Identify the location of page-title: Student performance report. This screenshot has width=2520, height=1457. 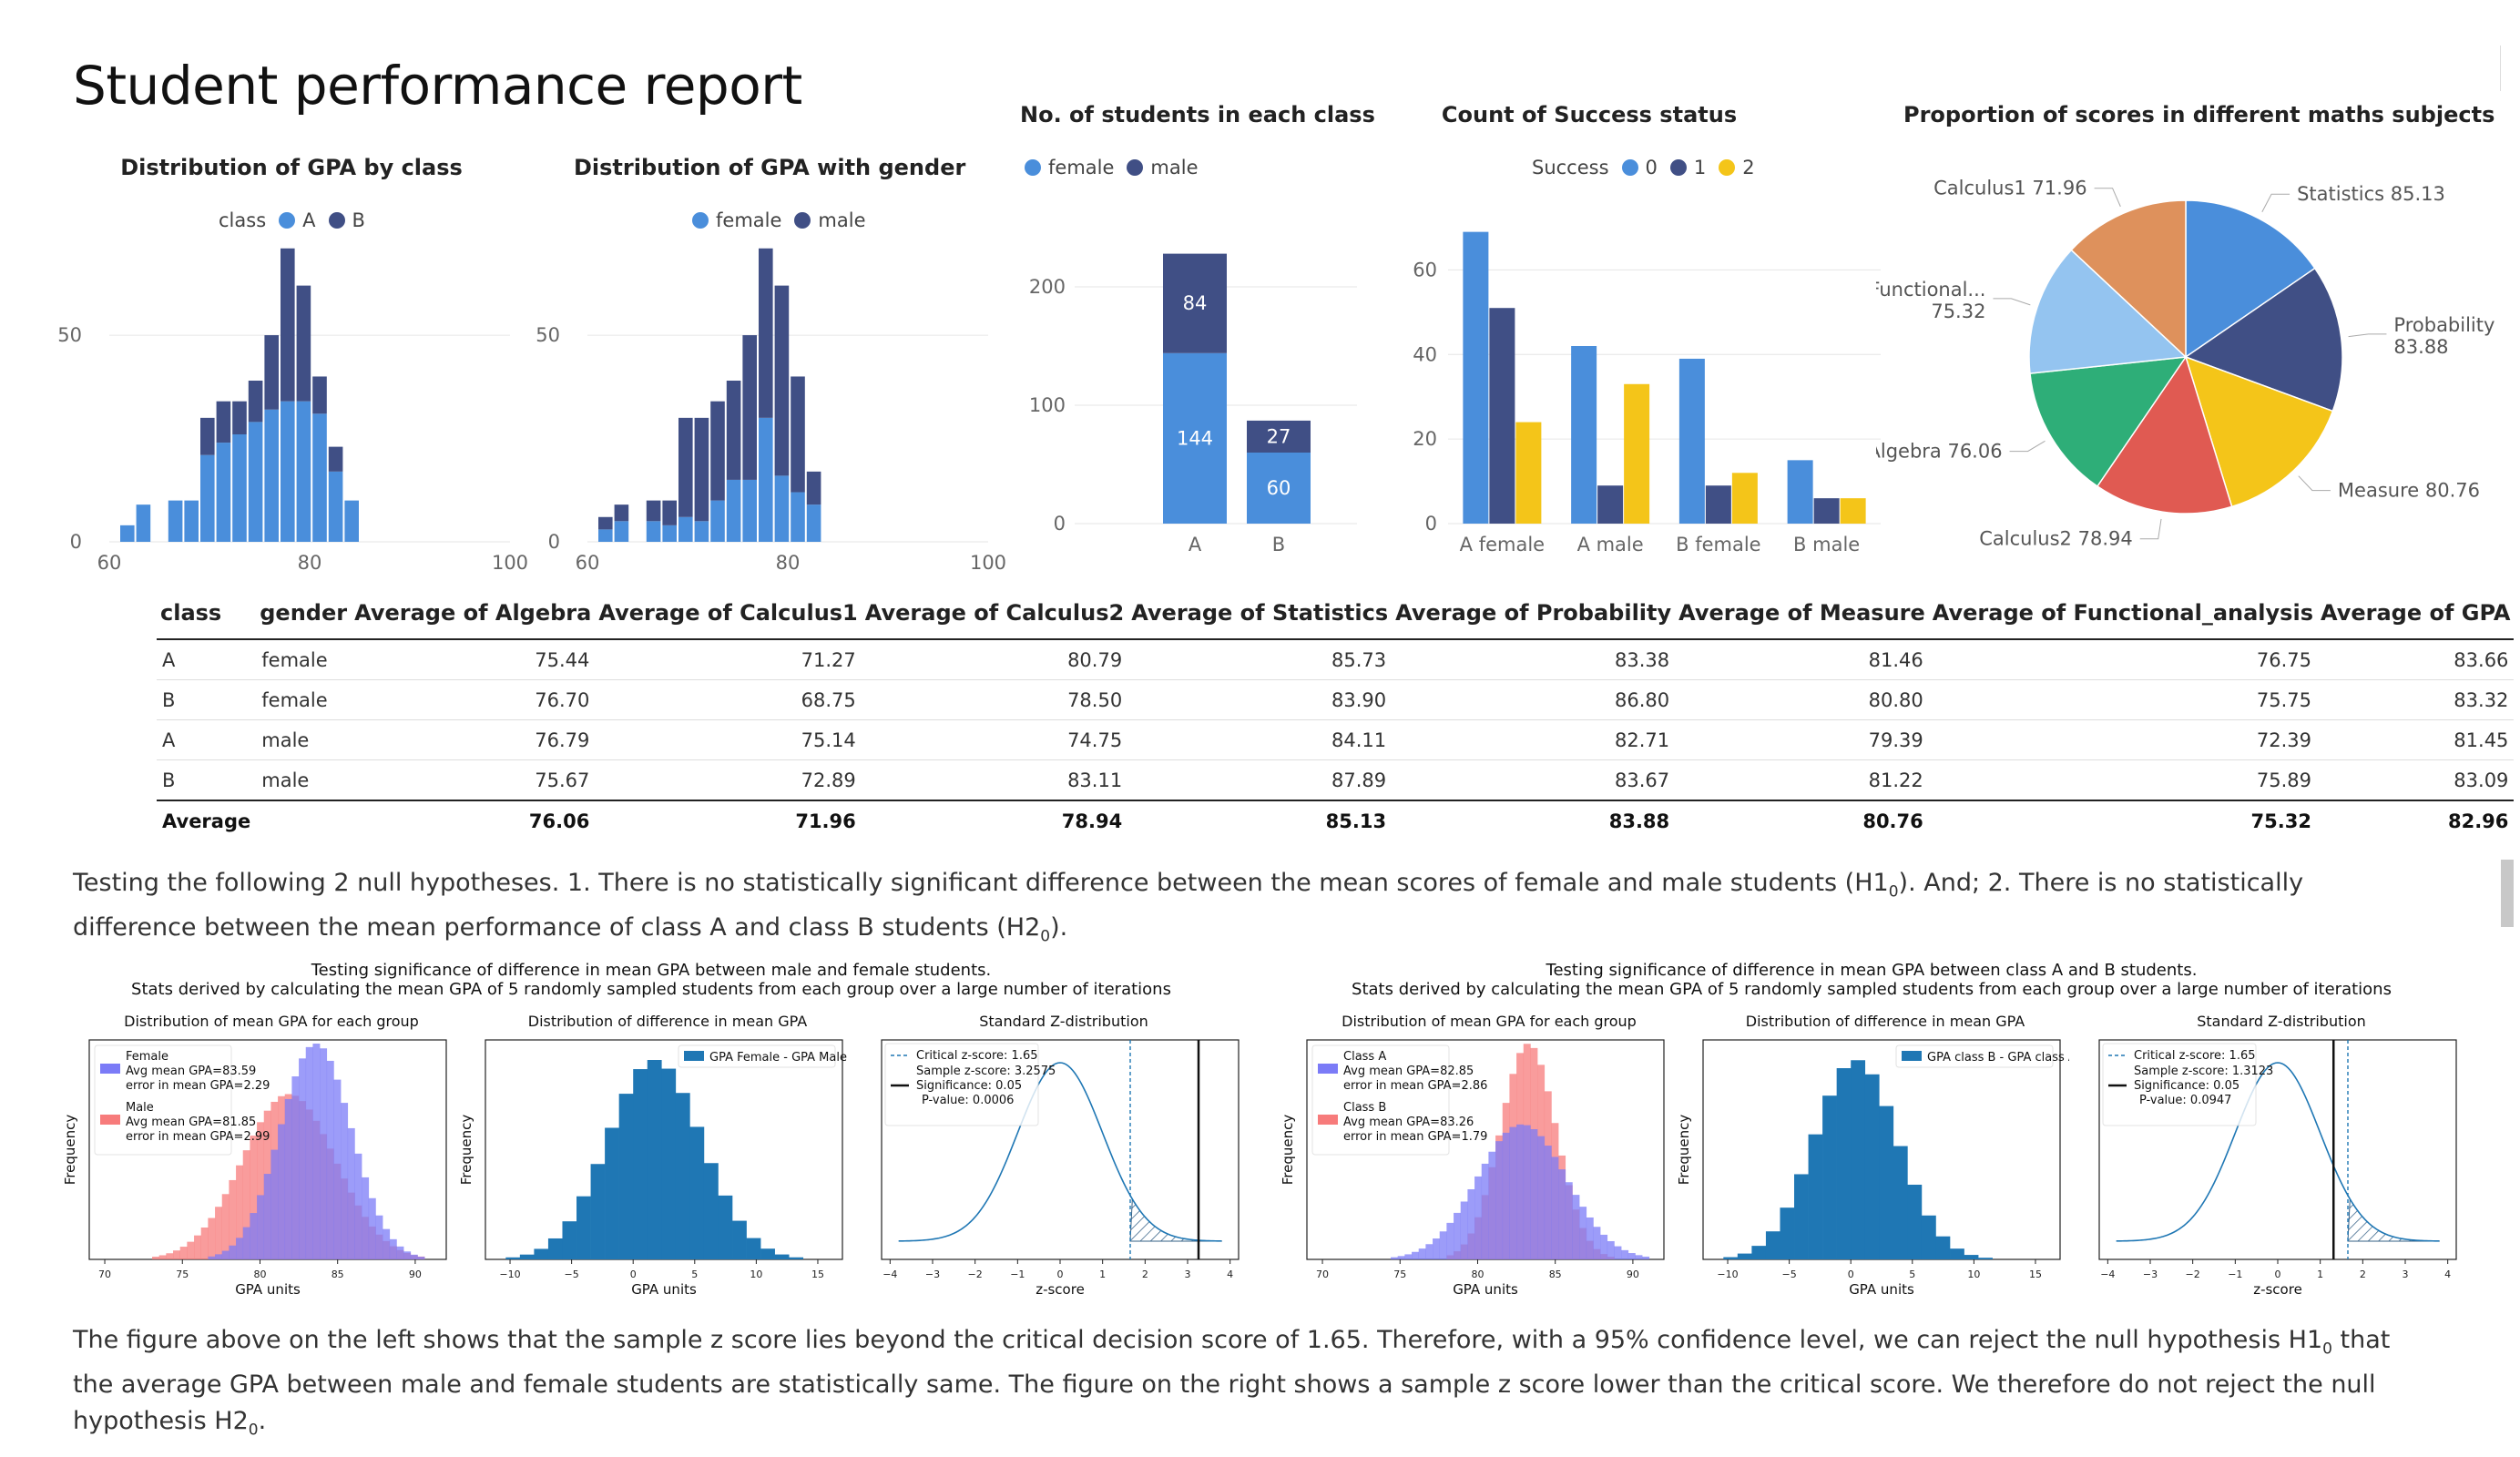
(438, 86).